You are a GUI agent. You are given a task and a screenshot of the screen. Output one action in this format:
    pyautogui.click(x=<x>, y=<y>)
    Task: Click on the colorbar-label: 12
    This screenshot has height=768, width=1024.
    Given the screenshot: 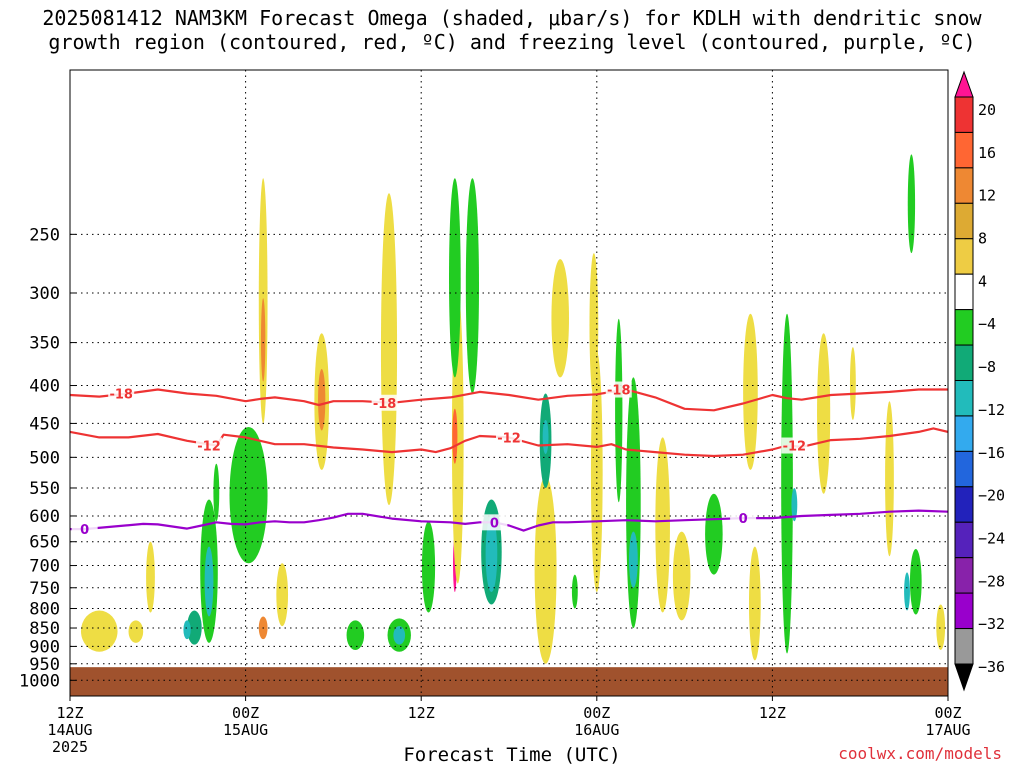 What is the action you would take?
    pyautogui.click(x=987, y=196)
    